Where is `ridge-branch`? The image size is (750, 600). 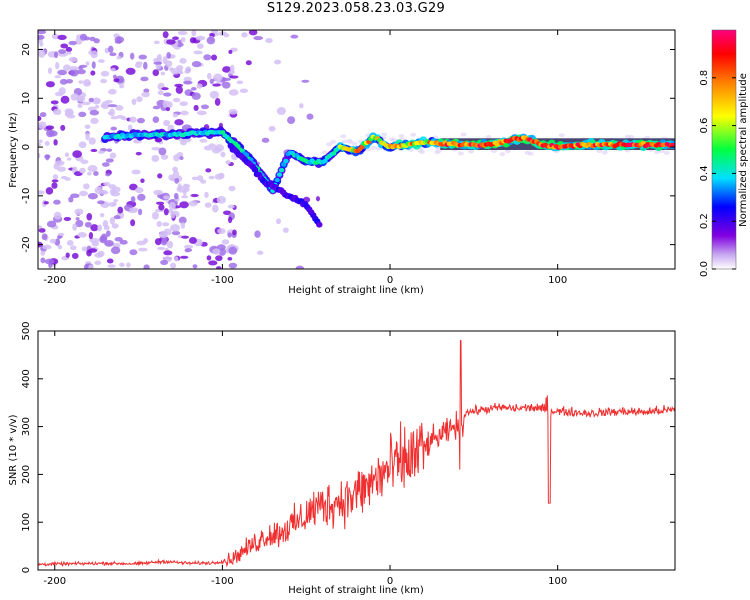 ridge-branch is located at coordinates (319, 224).